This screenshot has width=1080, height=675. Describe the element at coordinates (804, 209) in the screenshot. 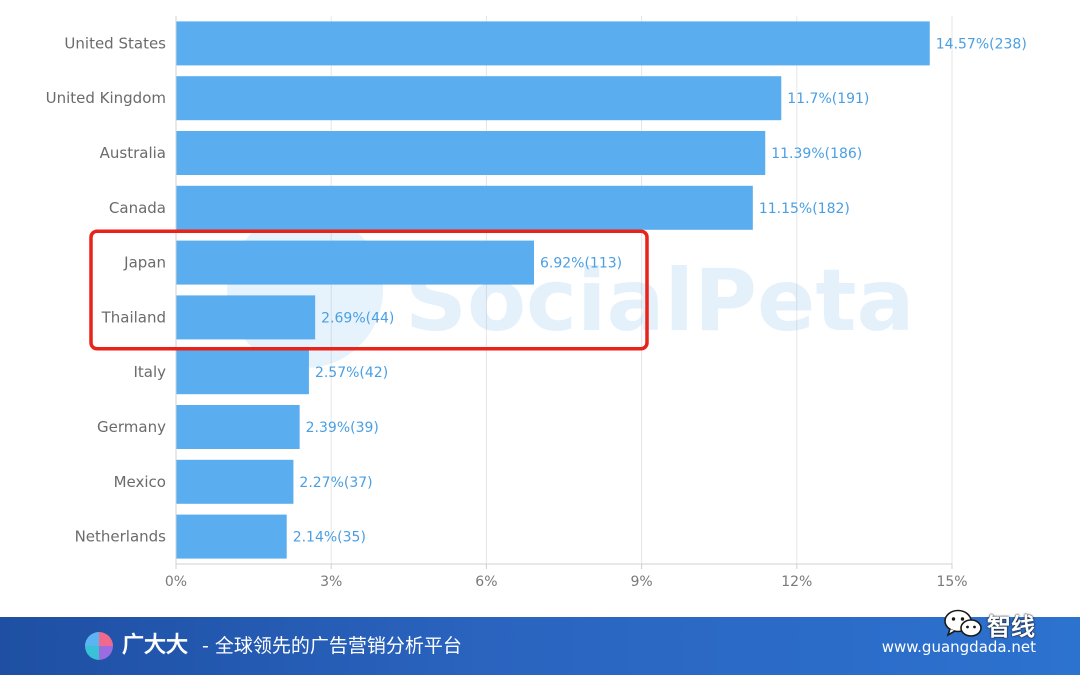

I see `value-label: 11.15%(182)` at that location.